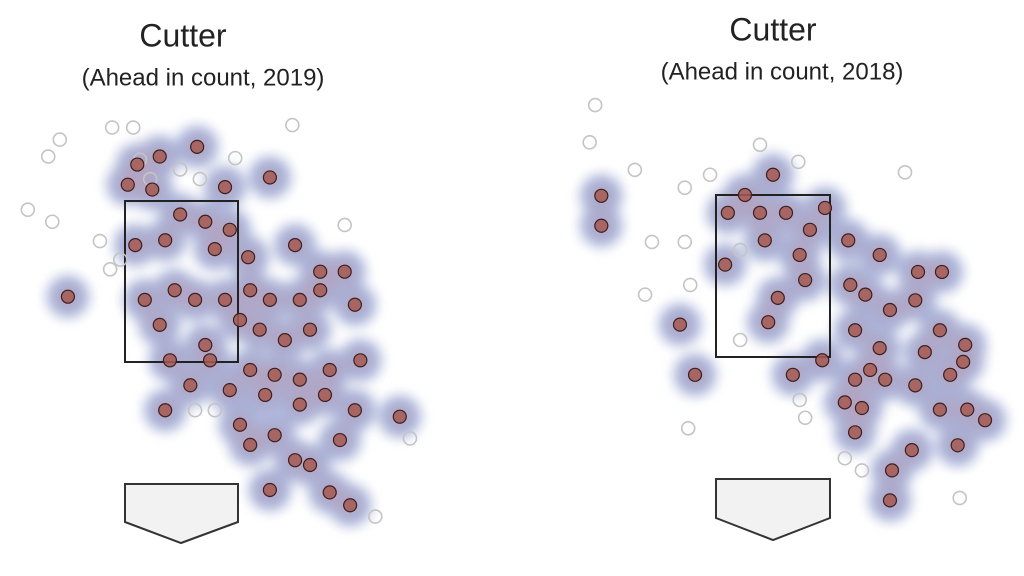  What do you see at coordinates (203, 54) in the screenshot?
I see `panel: Cutter (Ahead in count, 2019)` at bounding box center [203, 54].